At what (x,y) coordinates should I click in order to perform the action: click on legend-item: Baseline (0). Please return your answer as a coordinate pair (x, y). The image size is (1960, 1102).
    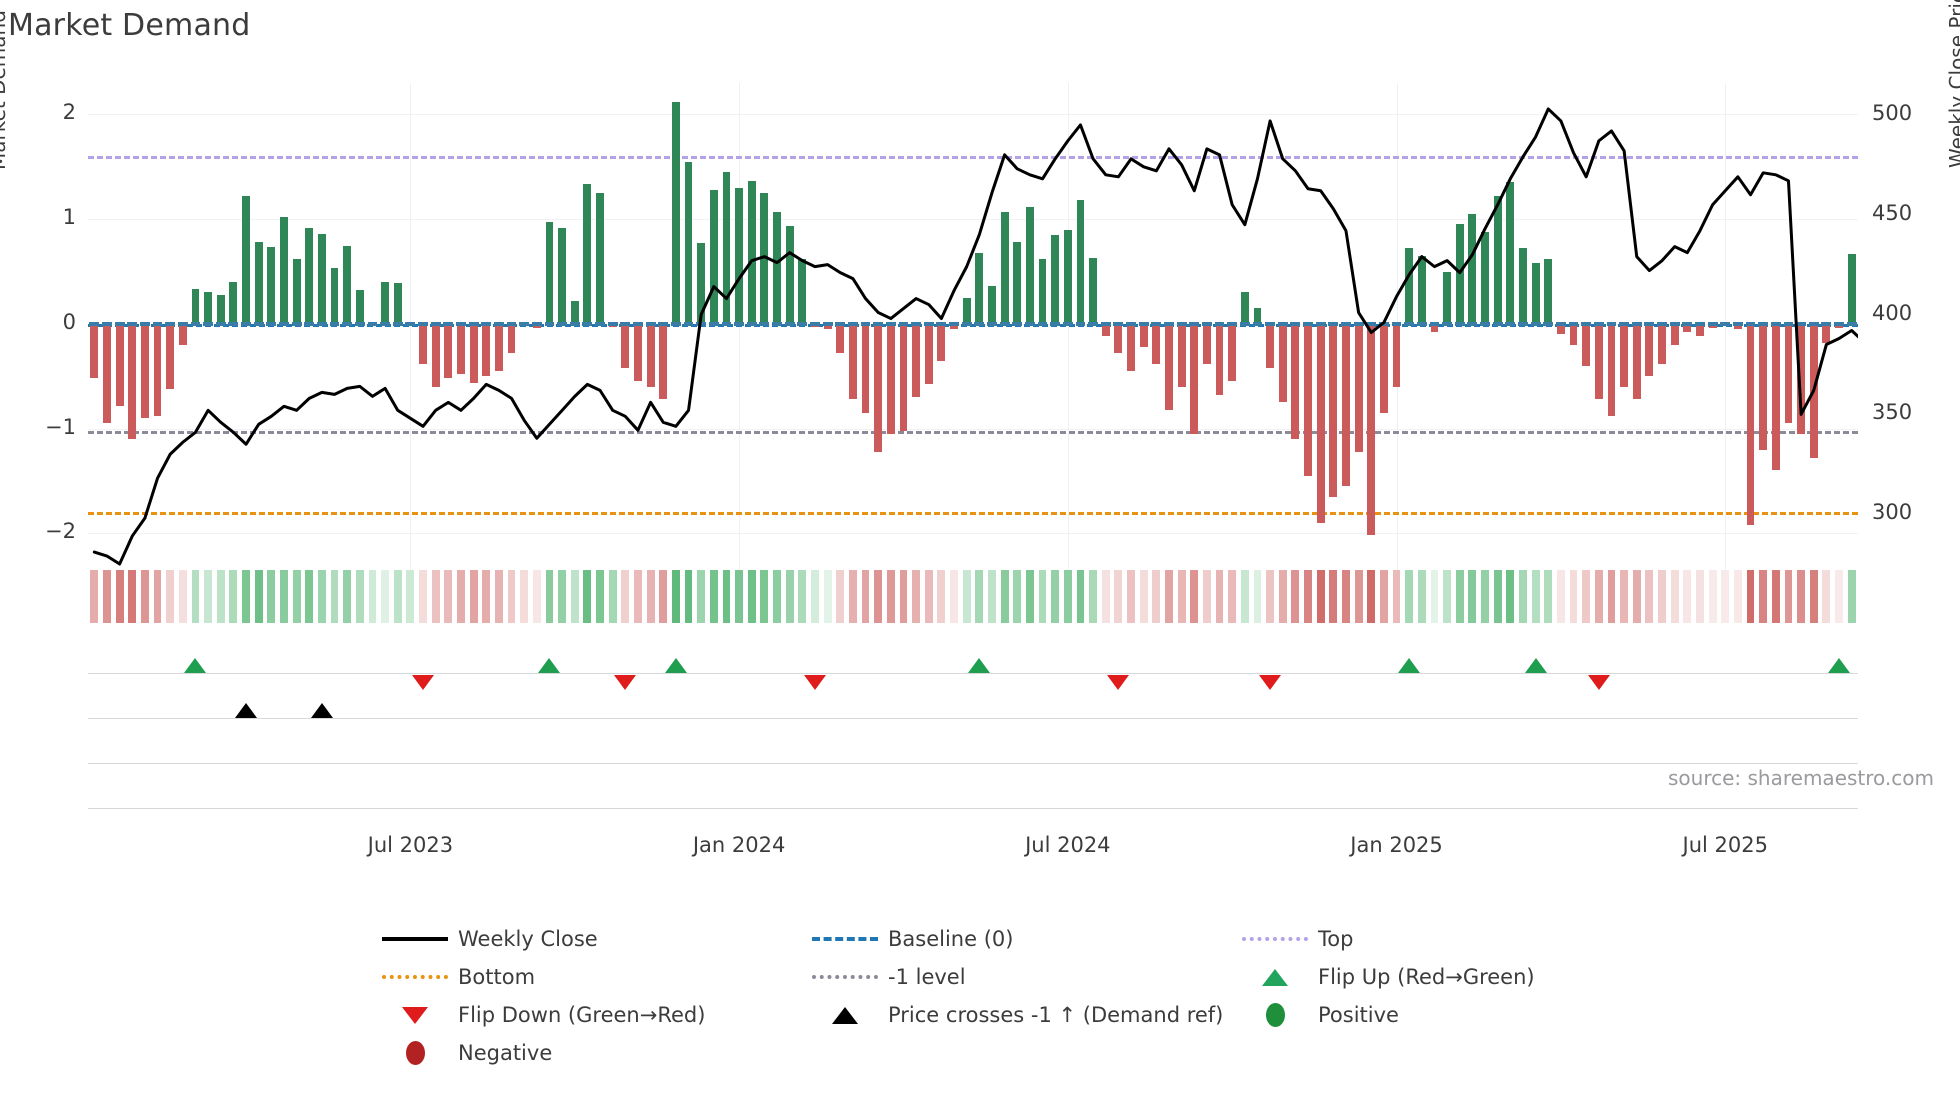
    Looking at the image, I should click on (1017, 939).